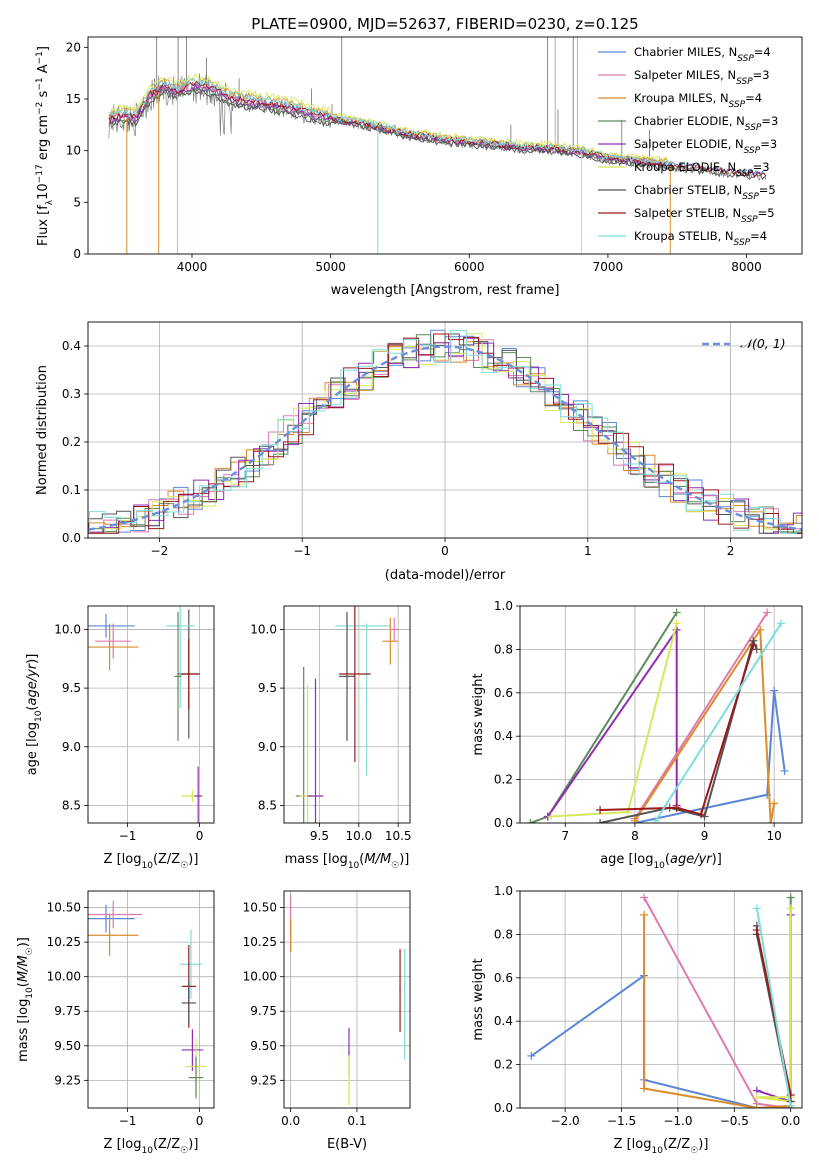 This screenshot has height=1170, width=819. Describe the element at coordinates (260, 942) in the screenshot. I see `y-tick-label: 10.25` at that location.